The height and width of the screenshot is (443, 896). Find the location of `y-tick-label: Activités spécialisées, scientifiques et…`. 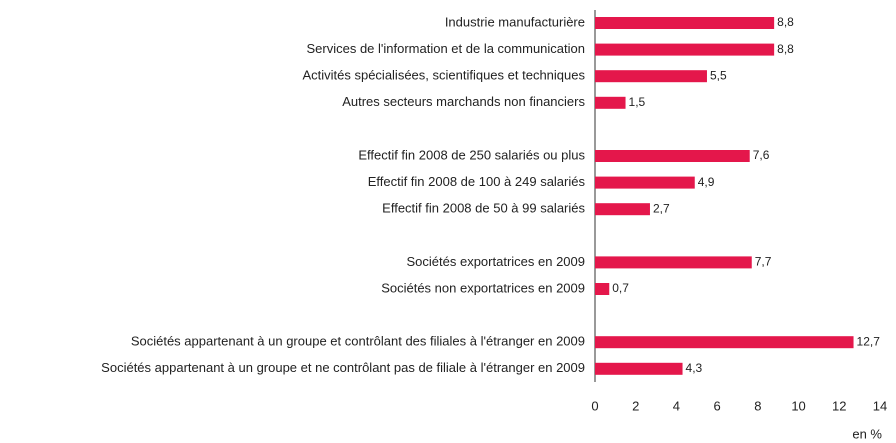

y-tick-label: Activités spécialisées, scientifiques et… is located at coordinates (443, 75).